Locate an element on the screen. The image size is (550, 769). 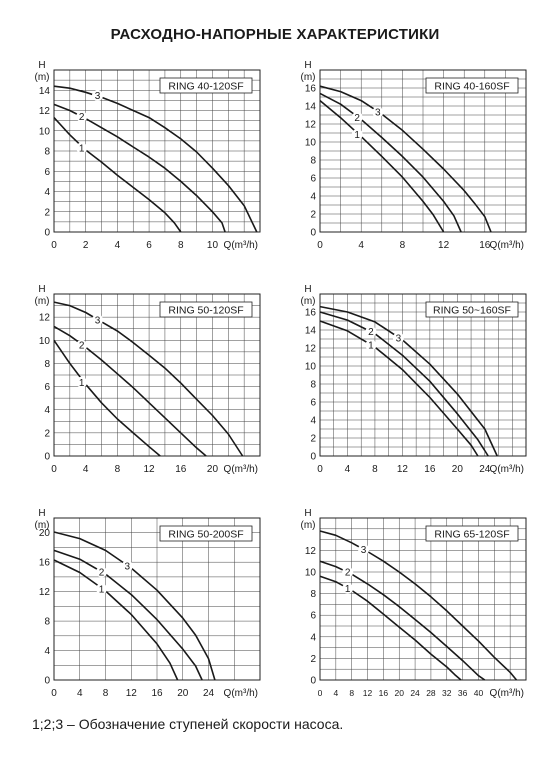
x-tick-label: 36 is located at coordinates (463, 693).